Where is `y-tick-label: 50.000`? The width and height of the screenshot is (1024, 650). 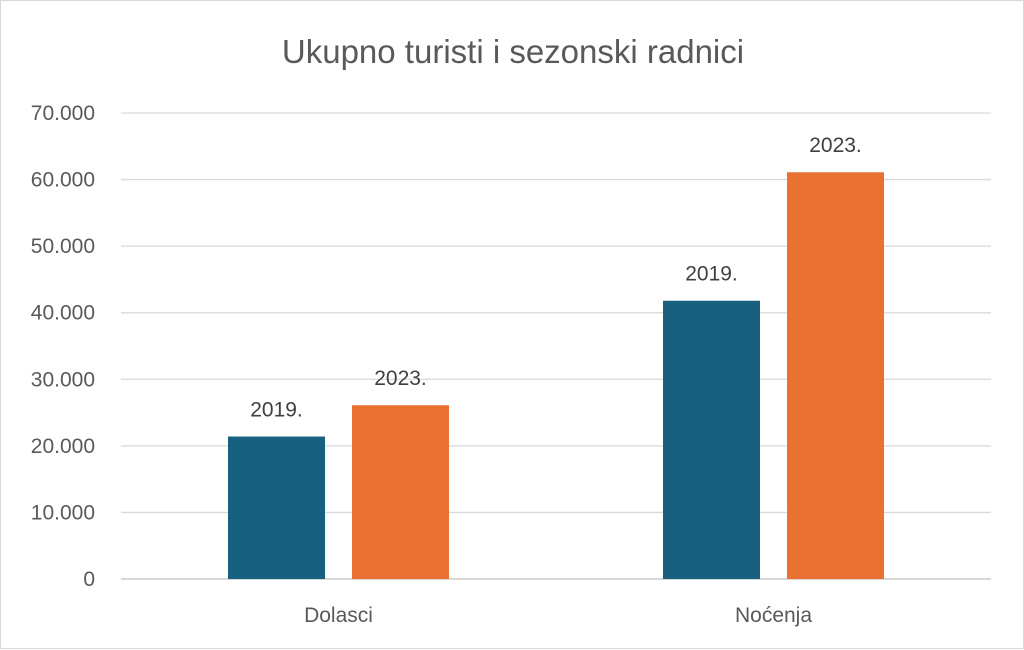
y-tick-label: 50.000 is located at coordinates (63, 246).